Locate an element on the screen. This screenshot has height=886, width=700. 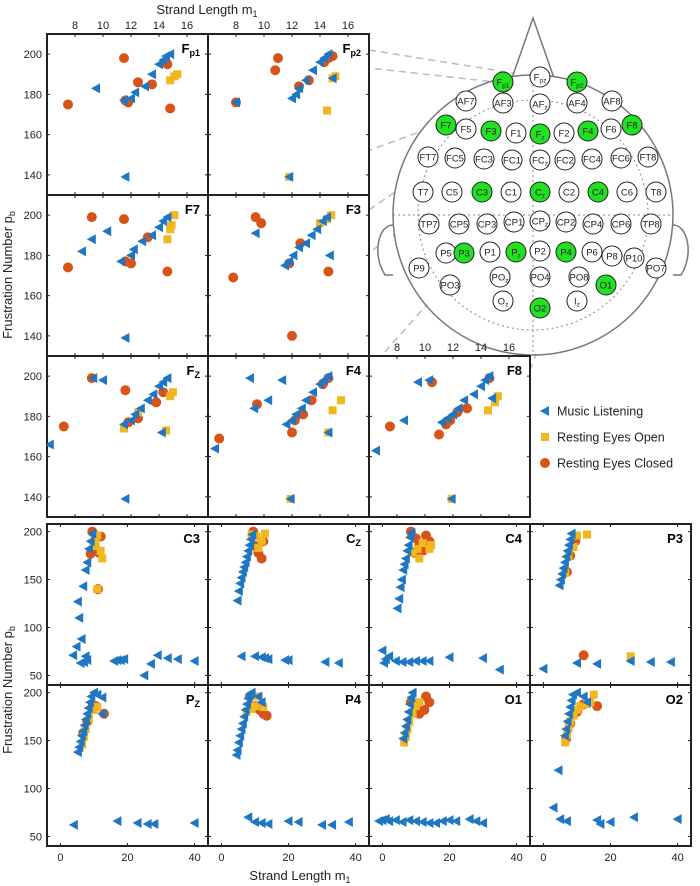
electrode-label: CP3 is located at coordinates (487, 225).